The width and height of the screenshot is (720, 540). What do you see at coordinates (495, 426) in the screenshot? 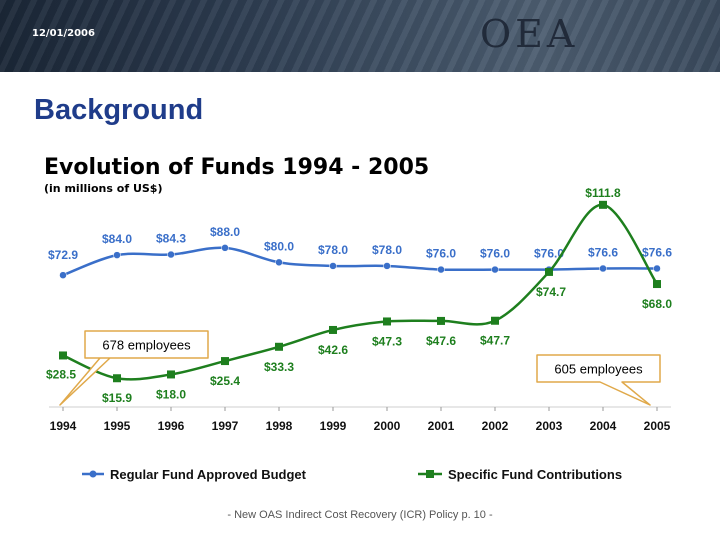
I see `x-tick-label-2002: 2002` at bounding box center [495, 426].